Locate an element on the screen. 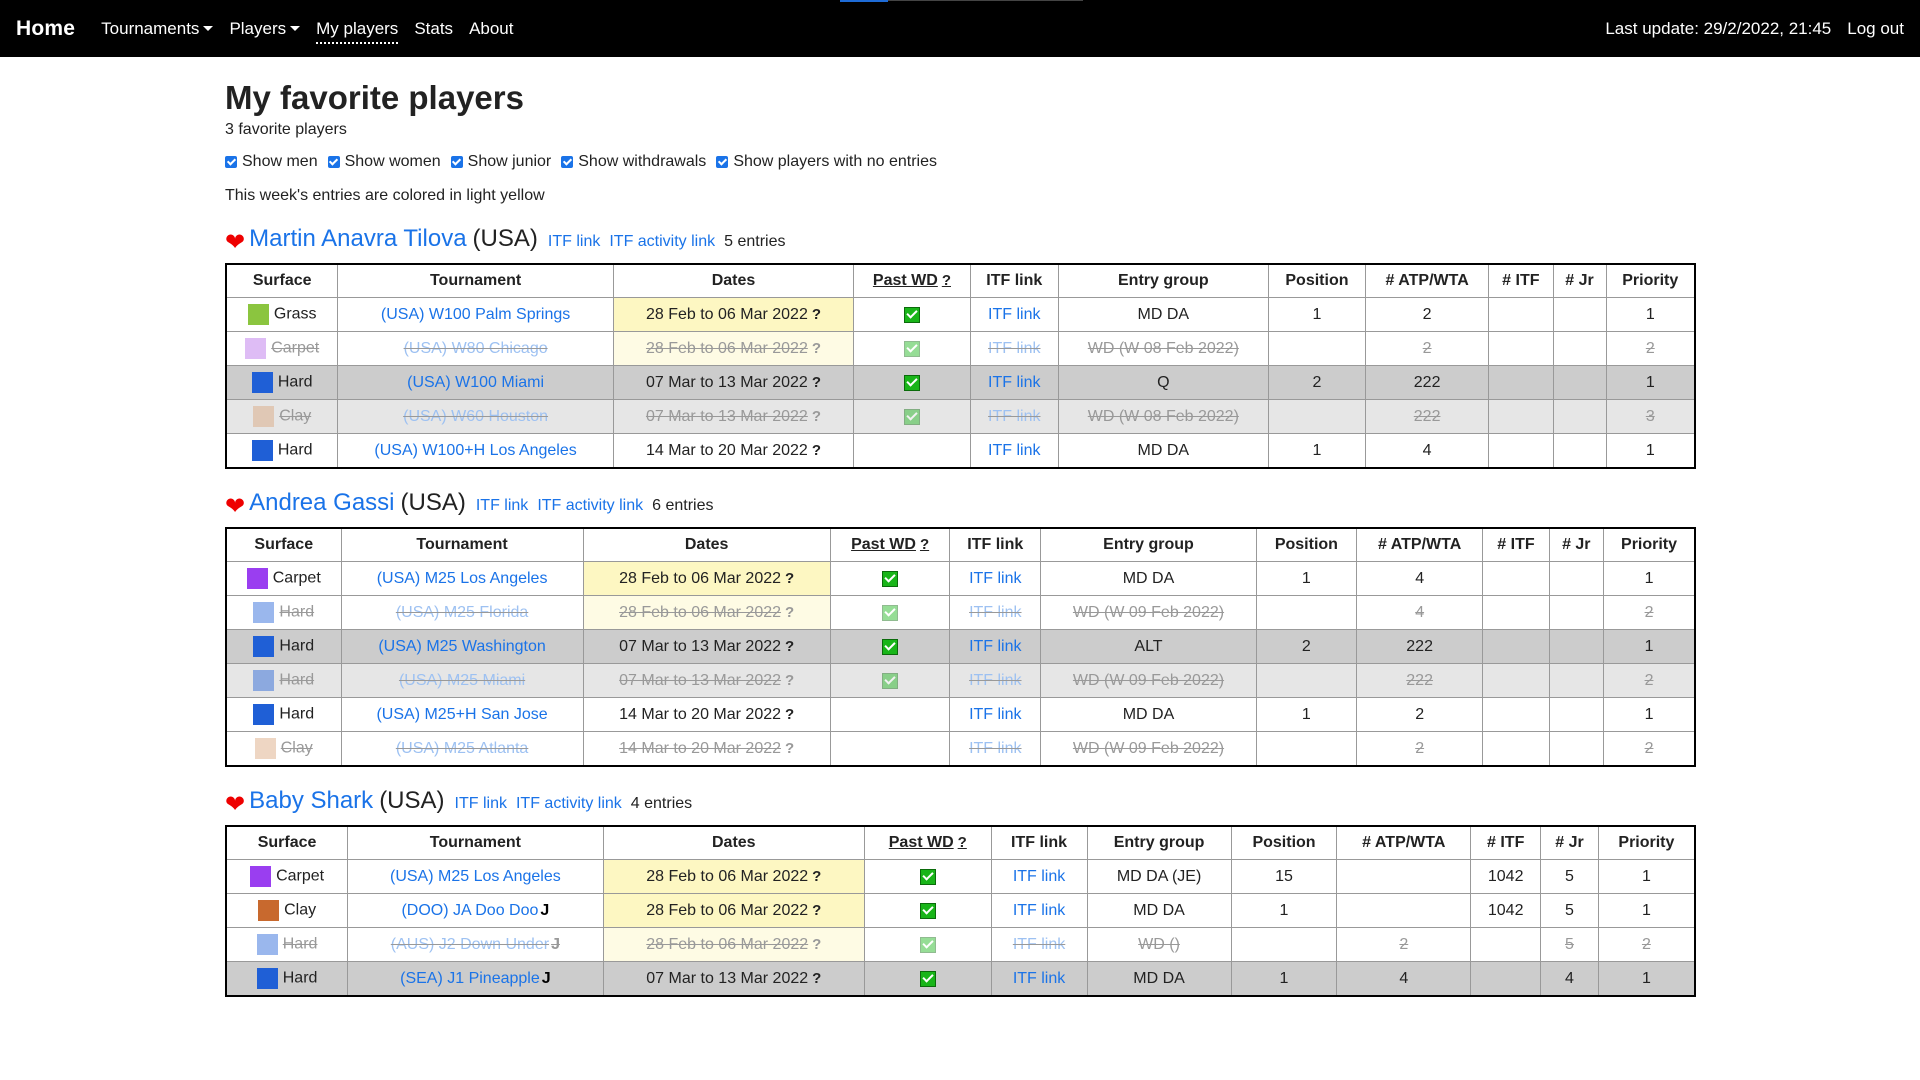 Image resolution: width=1920 pixels, height=1080 pixels. tournament-link: (USA) W80 Chicago is located at coordinates (475, 348).